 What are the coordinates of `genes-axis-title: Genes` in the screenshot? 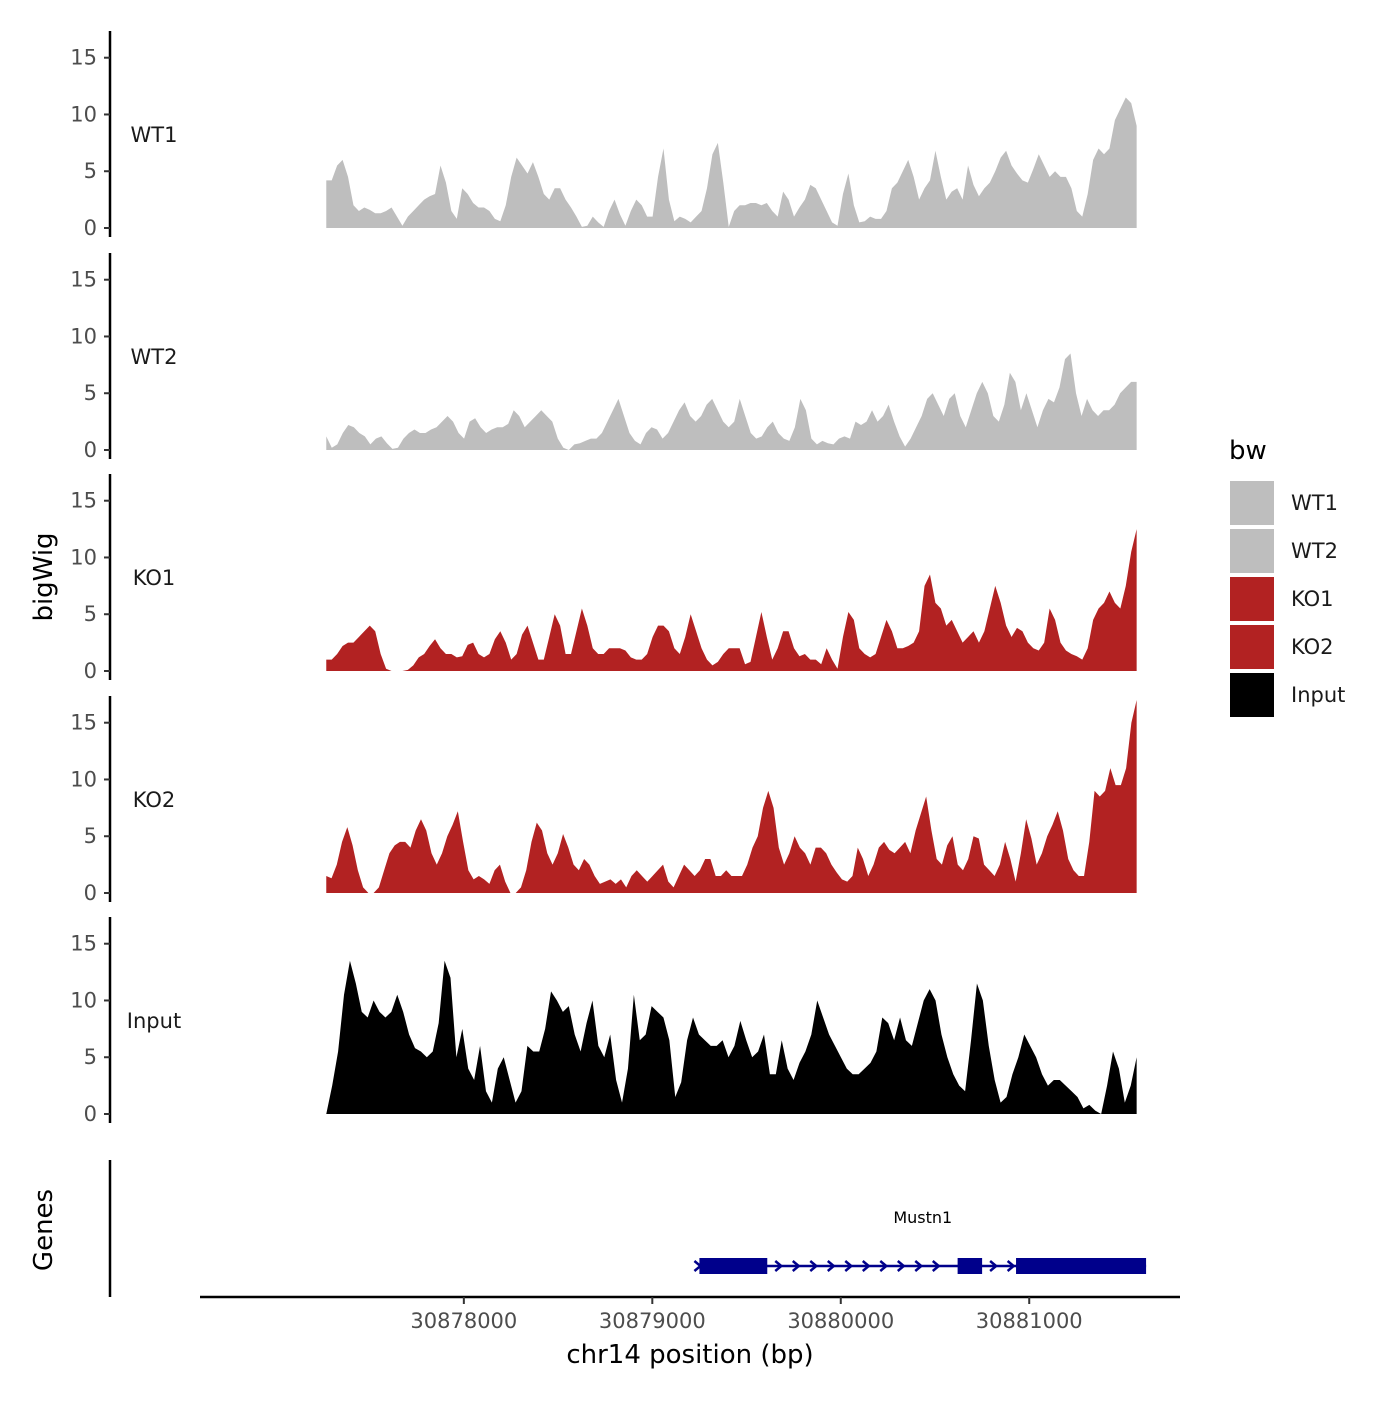 It's located at (44, 1230).